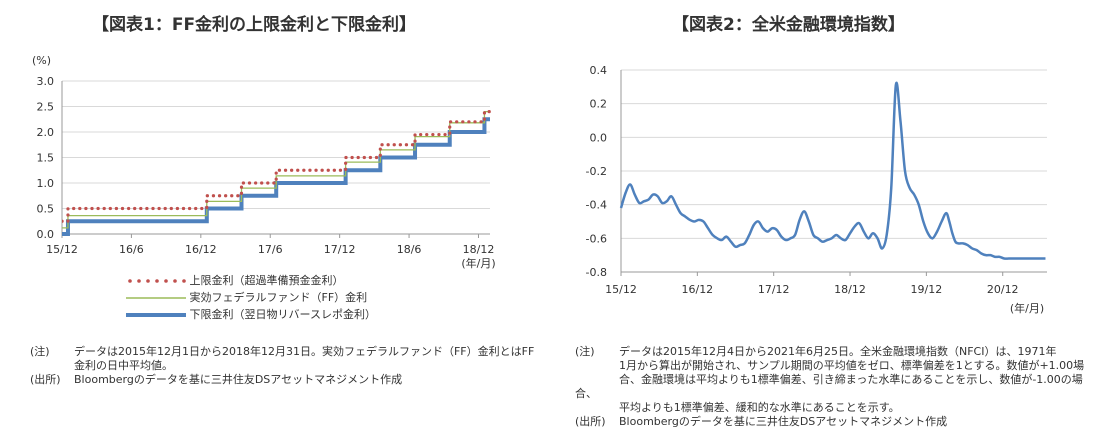  Describe the element at coordinates (46, 132) in the screenshot. I see `y-tick-label: 2.0` at that location.